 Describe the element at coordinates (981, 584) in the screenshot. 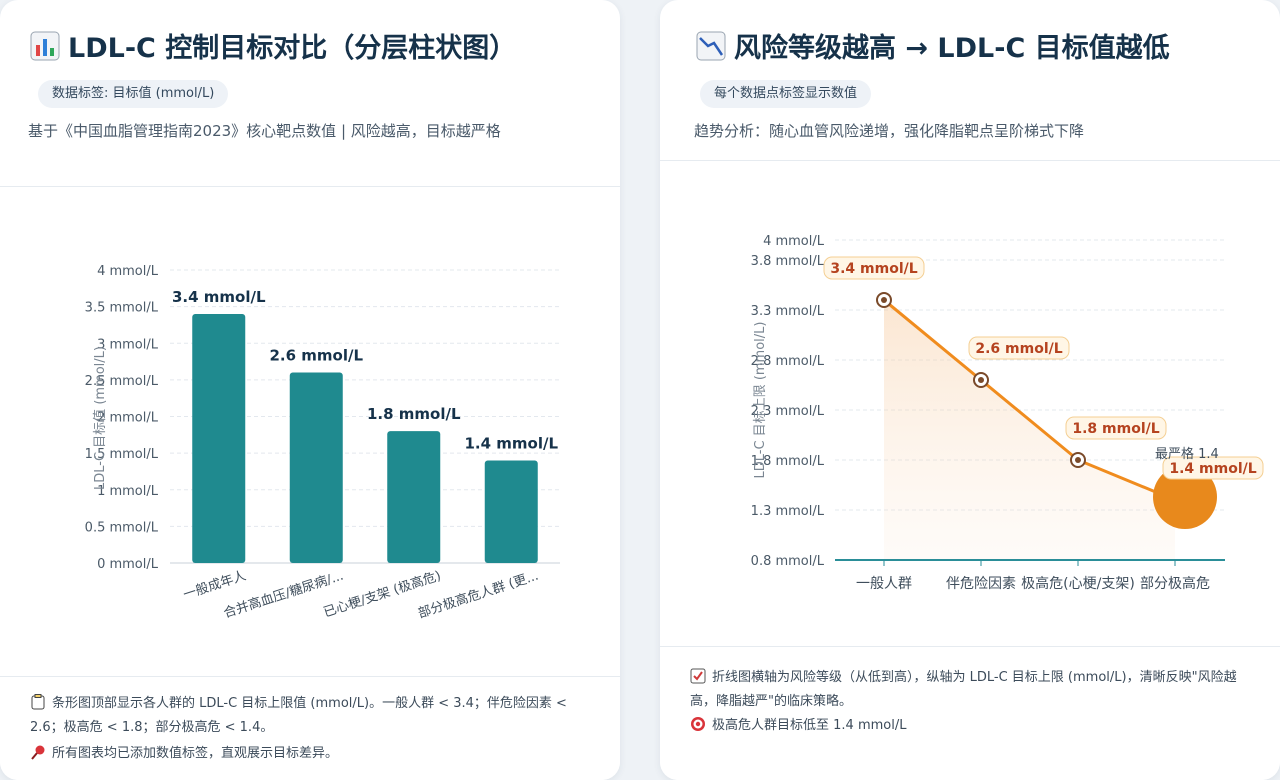

I see `line-category-label: 伴危险因素` at that location.